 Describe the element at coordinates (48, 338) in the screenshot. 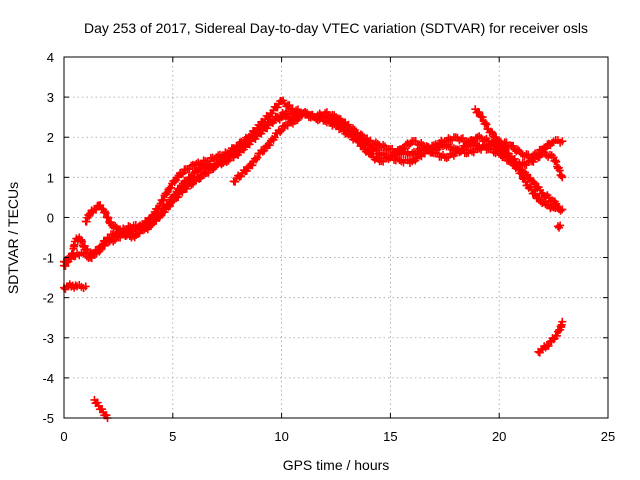

I see `y-tick-label: -3` at that location.